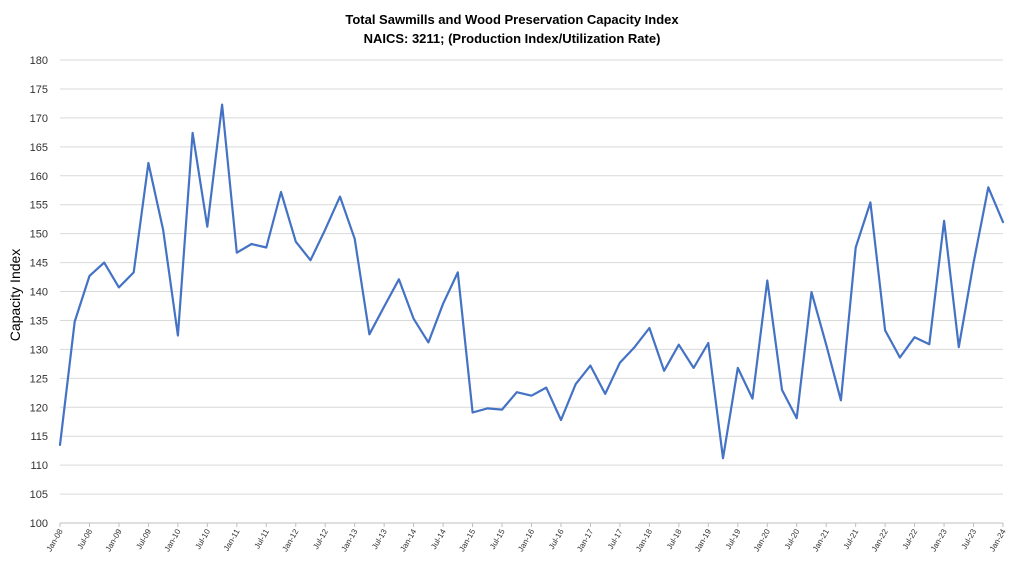  What do you see at coordinates (969, 539) in the screenshot?
I see `x-tick-label: Jul-23` at bounding box center [969, 539].